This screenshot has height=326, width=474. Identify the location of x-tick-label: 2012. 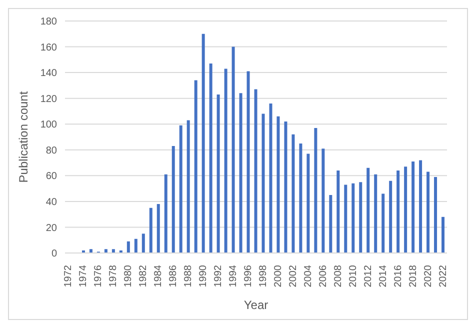
(368, 276).